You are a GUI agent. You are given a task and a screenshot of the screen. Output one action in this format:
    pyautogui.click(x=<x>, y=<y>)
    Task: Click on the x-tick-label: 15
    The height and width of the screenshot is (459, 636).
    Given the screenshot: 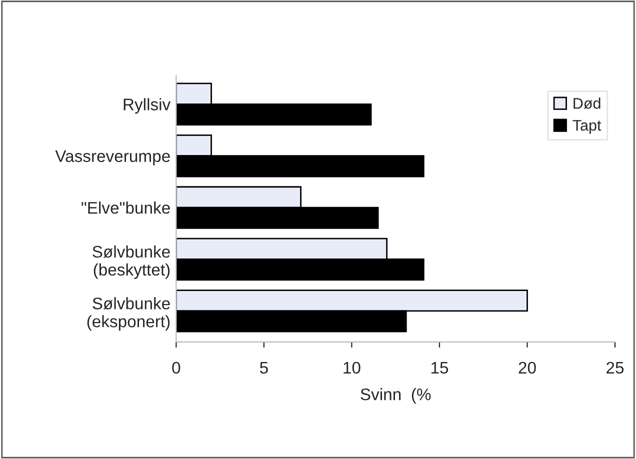 What is the action you would take?
    pyautogui.click(x=439, y=368)
    